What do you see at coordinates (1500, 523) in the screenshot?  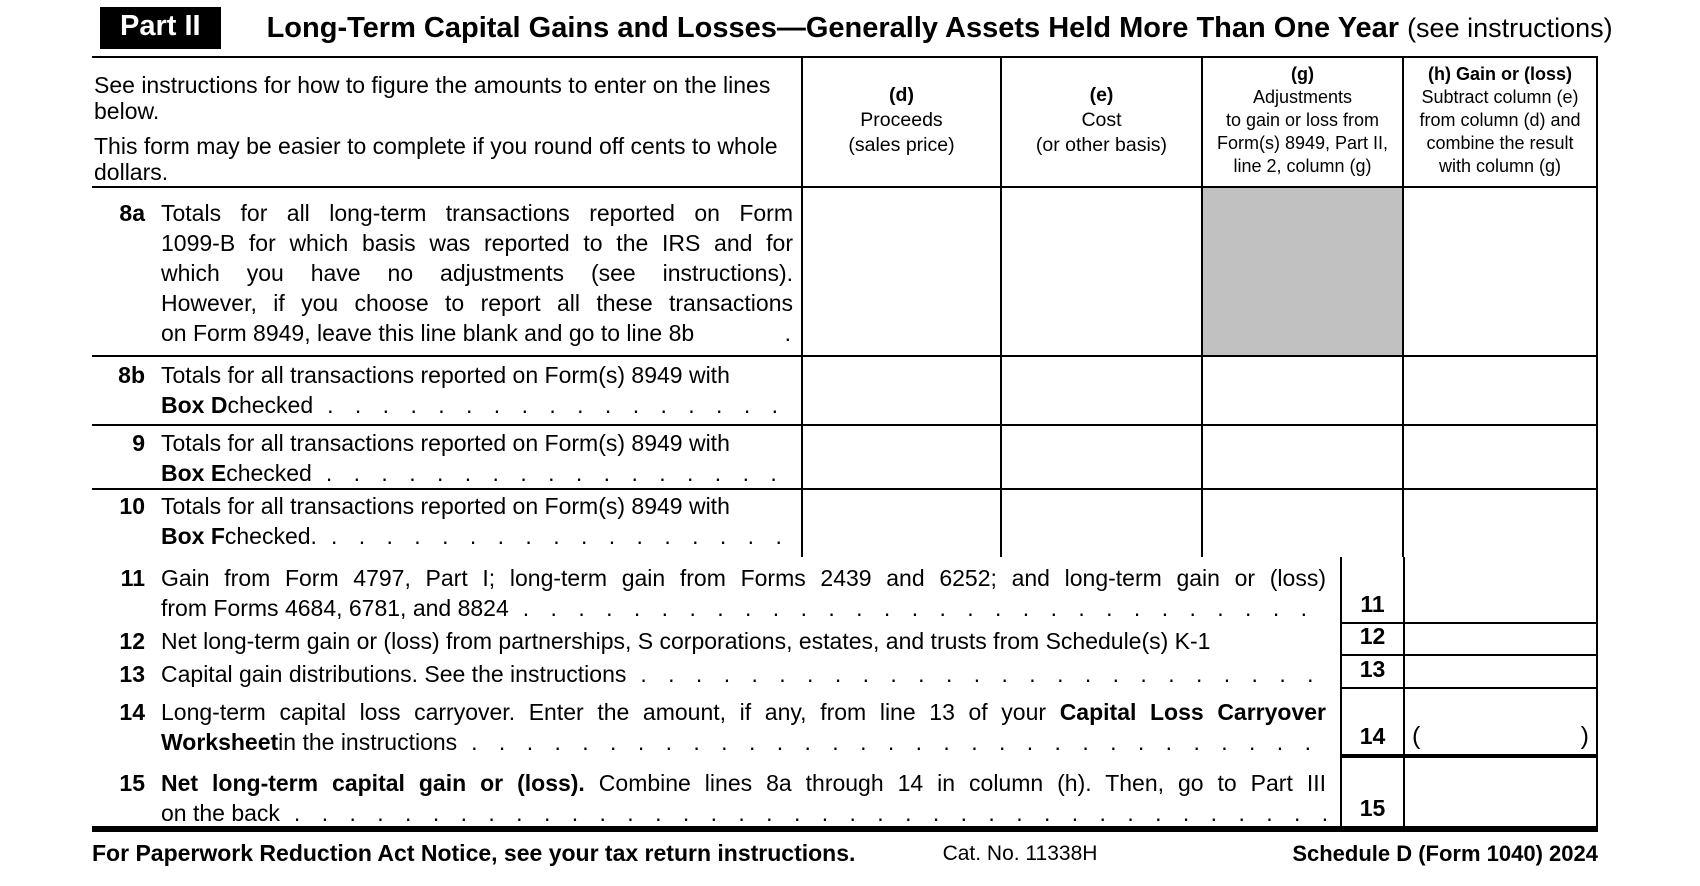 I see `cell-10-gain-loss` at bounding box center [1500, 523].